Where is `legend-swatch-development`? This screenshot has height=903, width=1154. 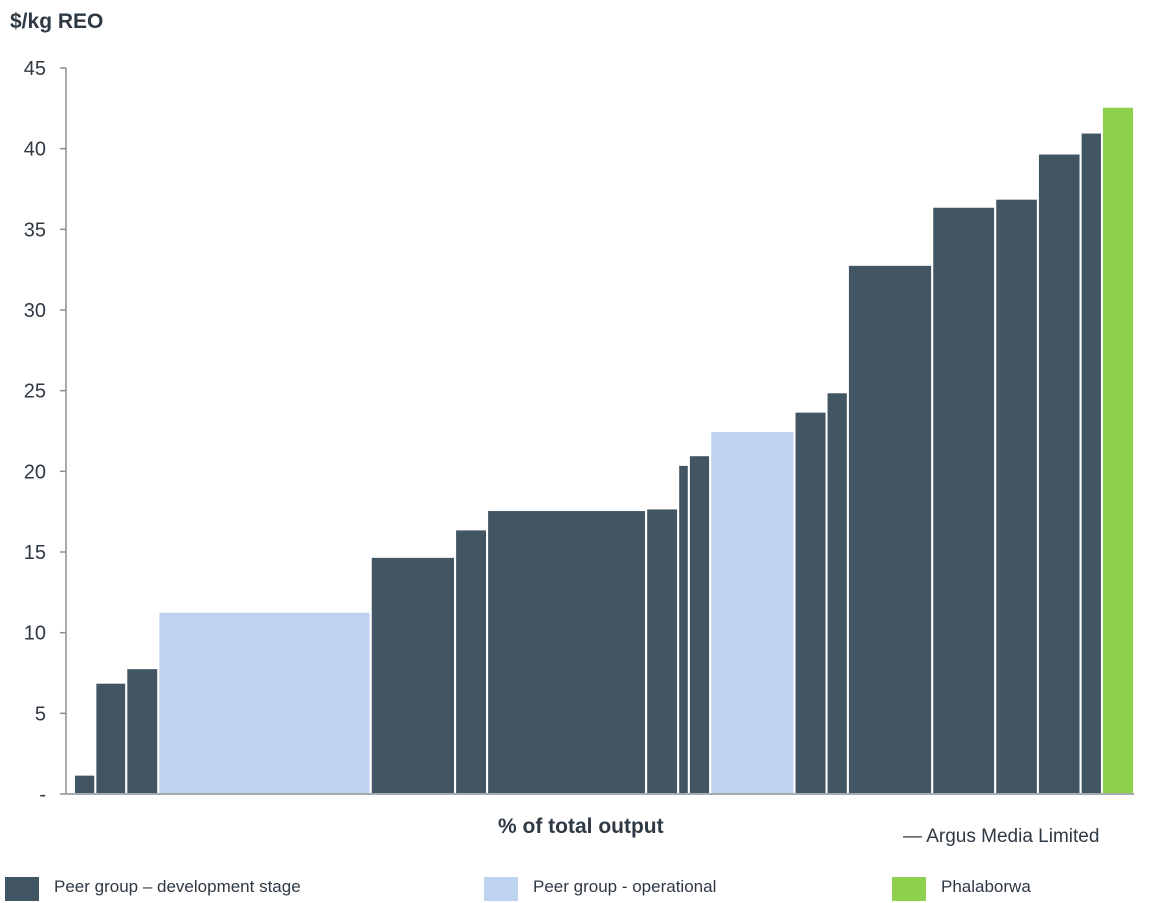
legend-swatch-development is located at coordinates (22, 889).